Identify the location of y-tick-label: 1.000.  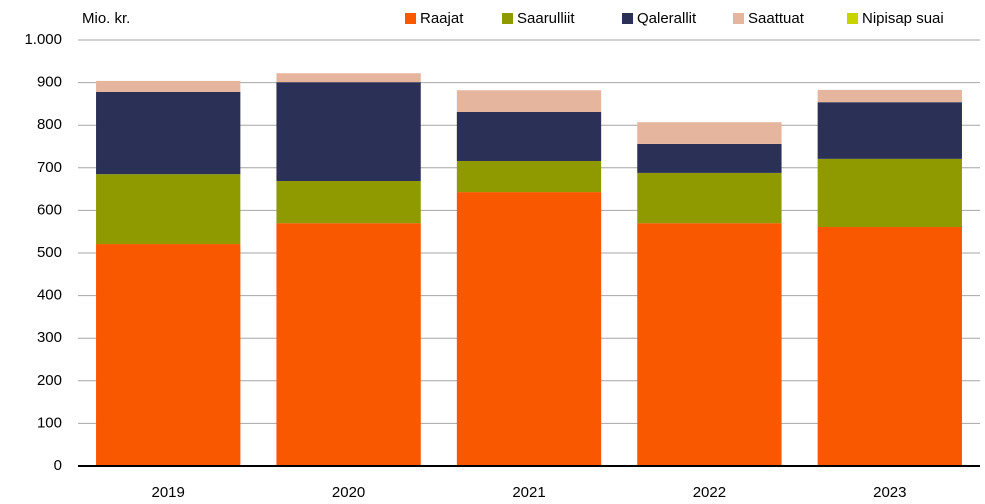
(43, 39).